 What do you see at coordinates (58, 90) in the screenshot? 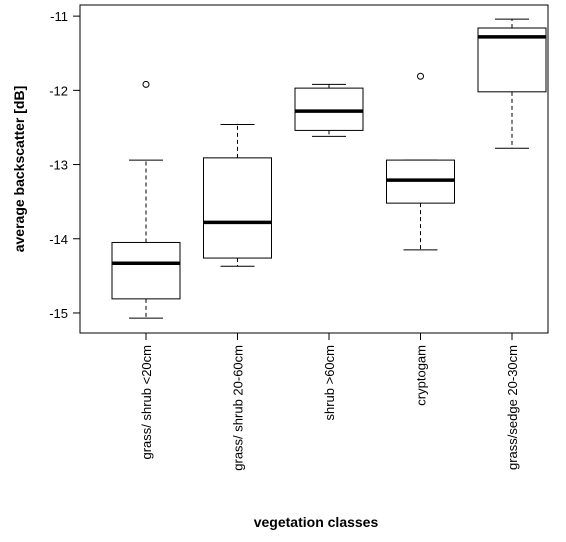
I see `y-tick-label: -12` at bounding box center [58, 90].